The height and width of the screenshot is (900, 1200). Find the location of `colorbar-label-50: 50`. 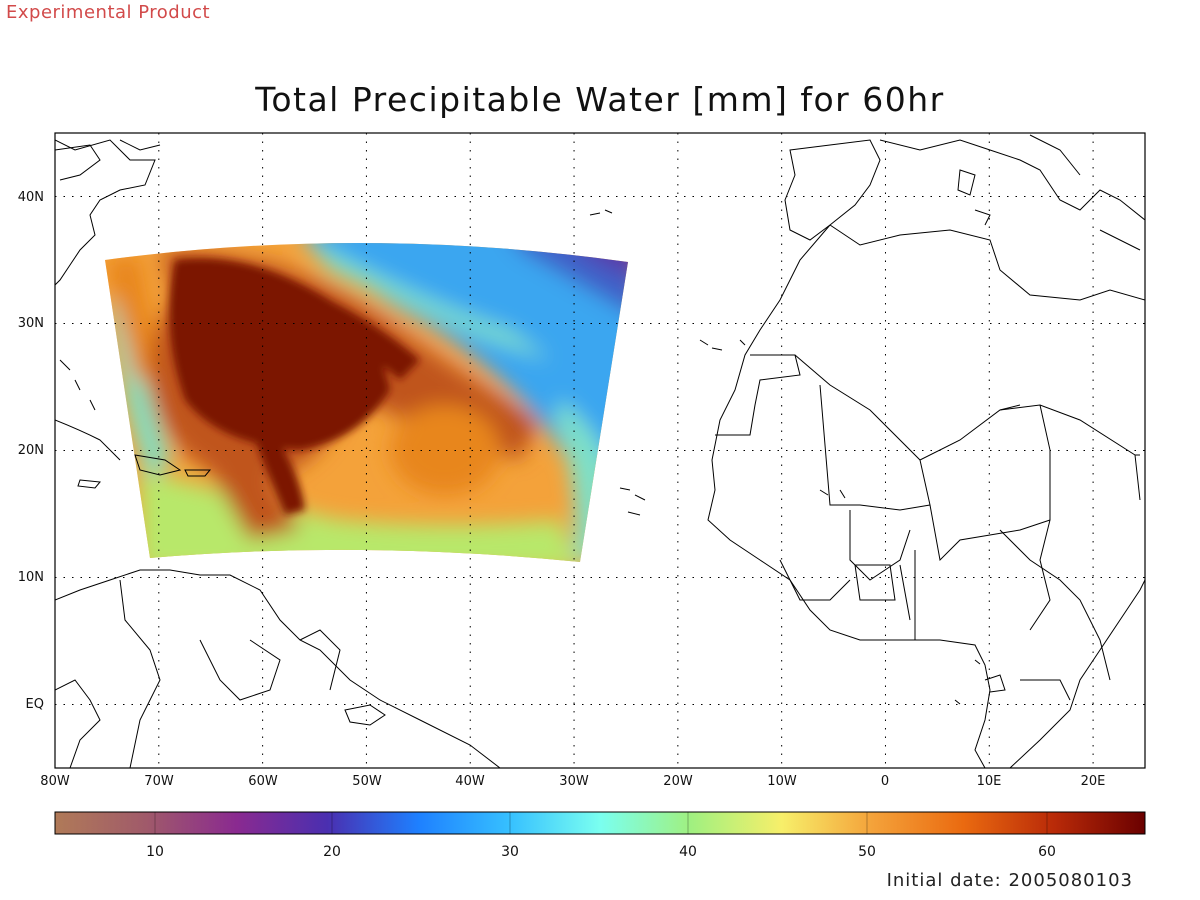

colorbar-label-50: 50 is located at coordinates (867, 852).